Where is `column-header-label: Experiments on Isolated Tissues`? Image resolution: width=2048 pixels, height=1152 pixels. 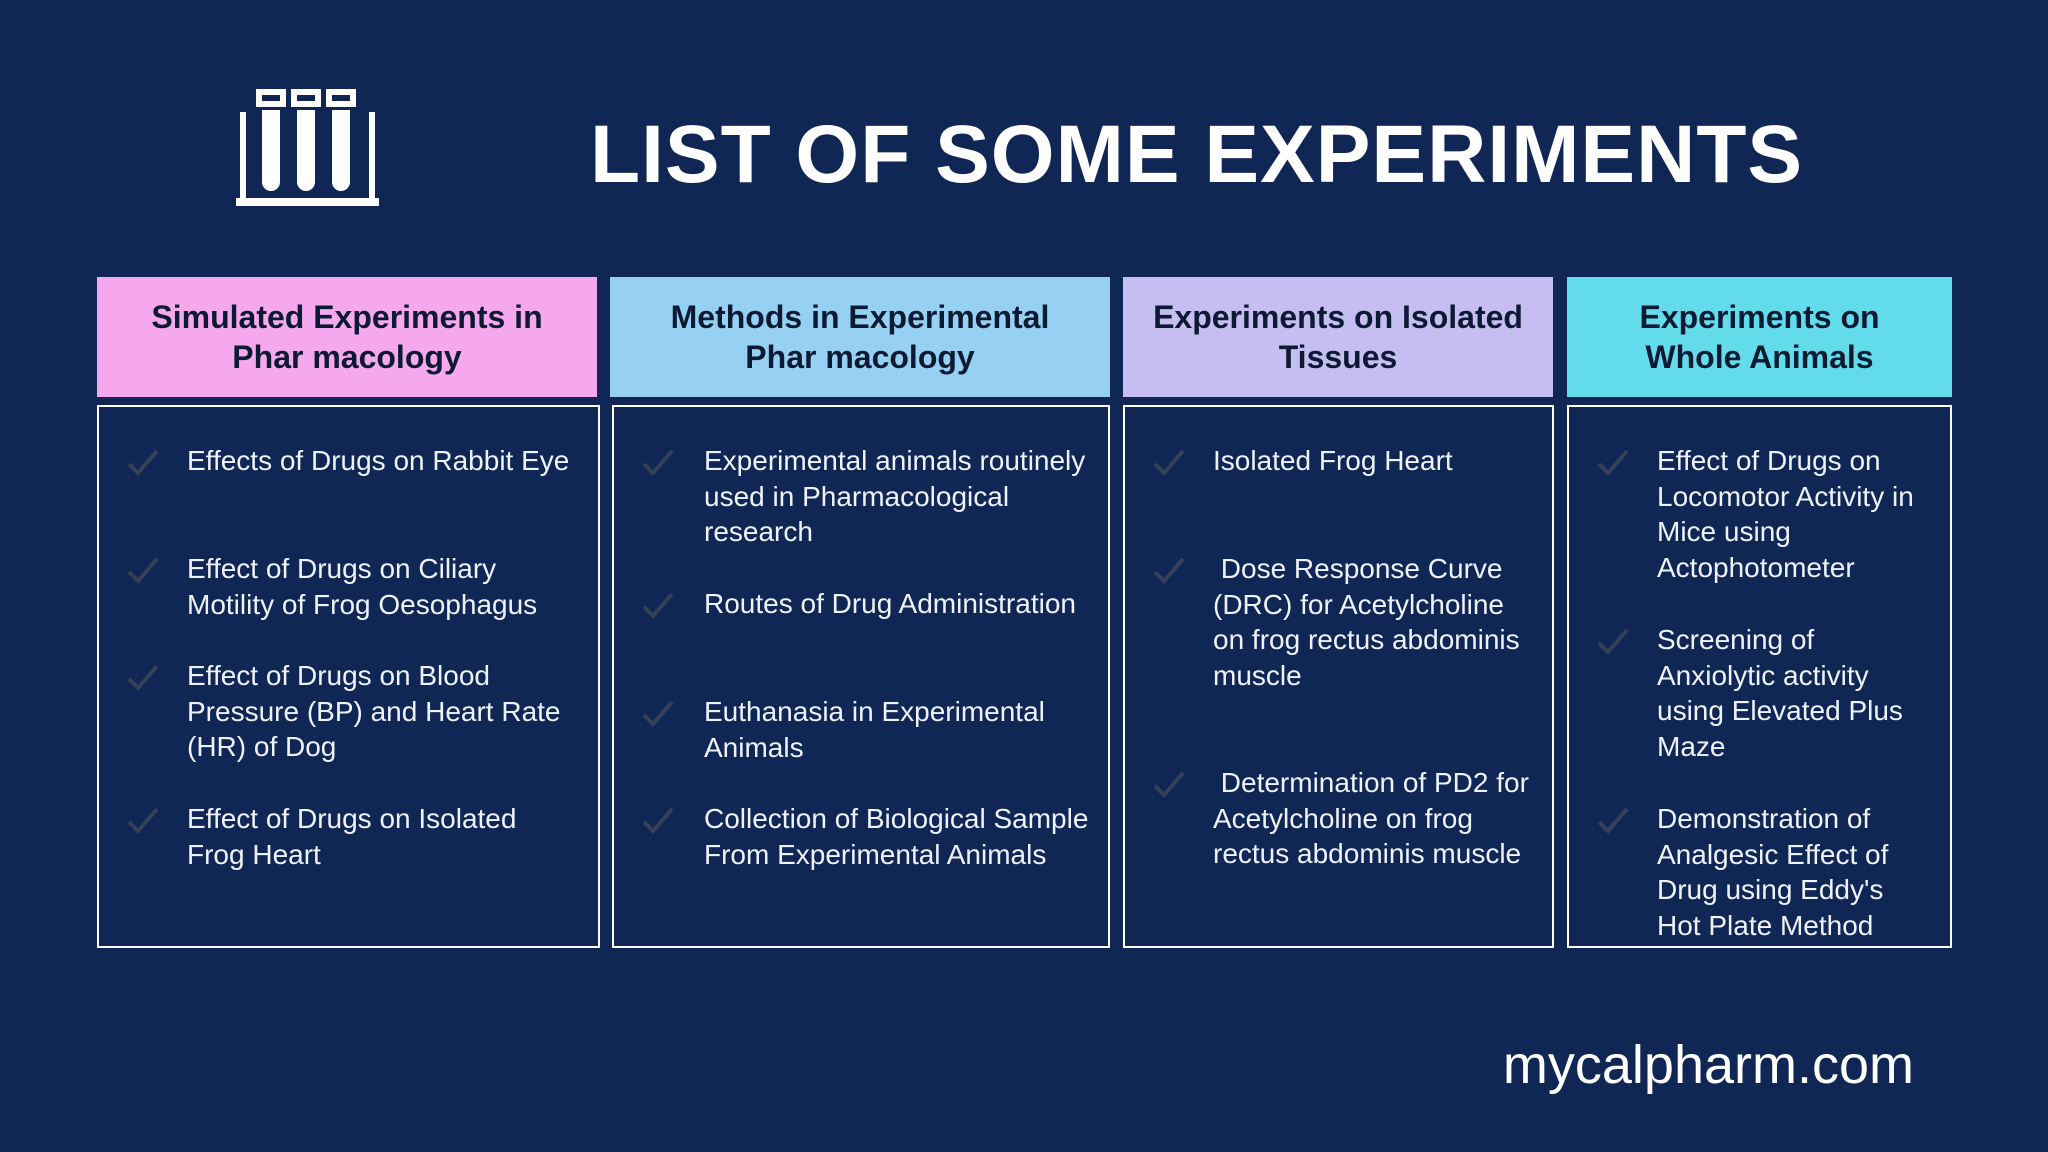
column-header-label: Experiments on Isolated Tissues is located at coordinates (1338, 337).